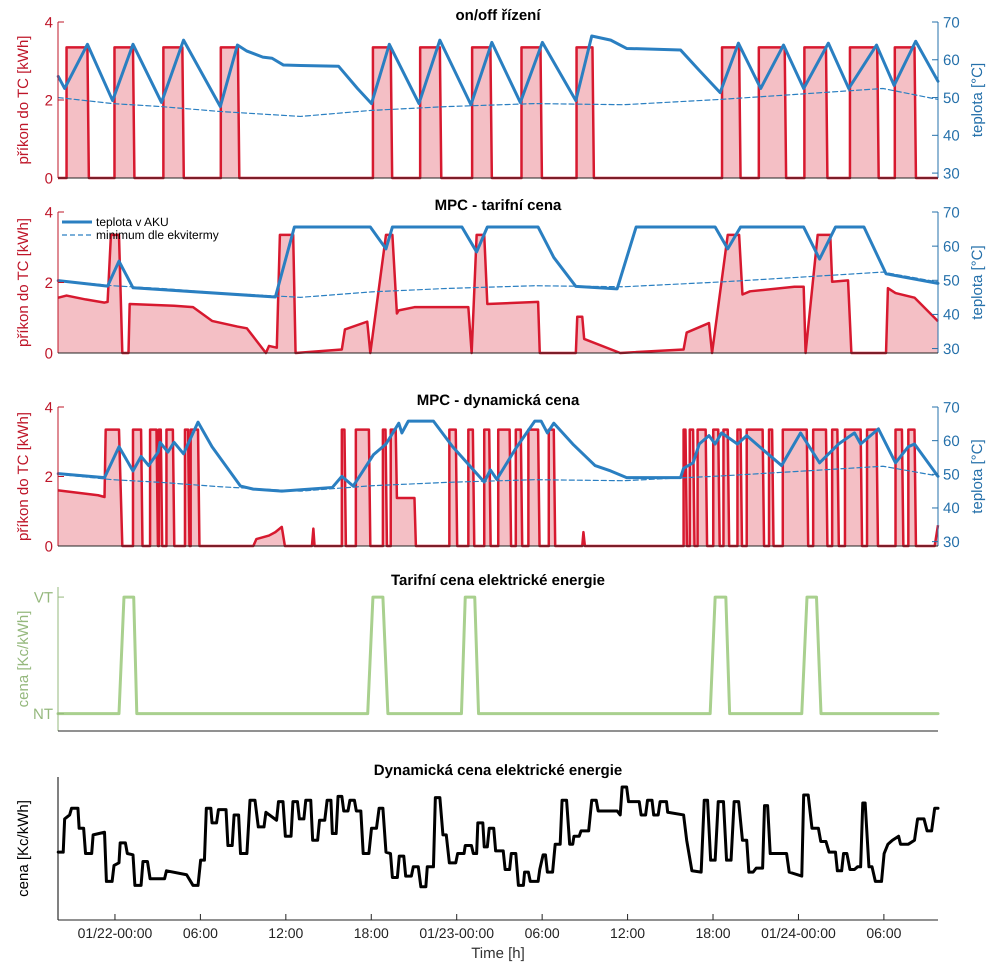 The width and height of the screenshot is (1000, 971). I want to click on x-tick-label: 01/22-00:00, so click(115, 933).